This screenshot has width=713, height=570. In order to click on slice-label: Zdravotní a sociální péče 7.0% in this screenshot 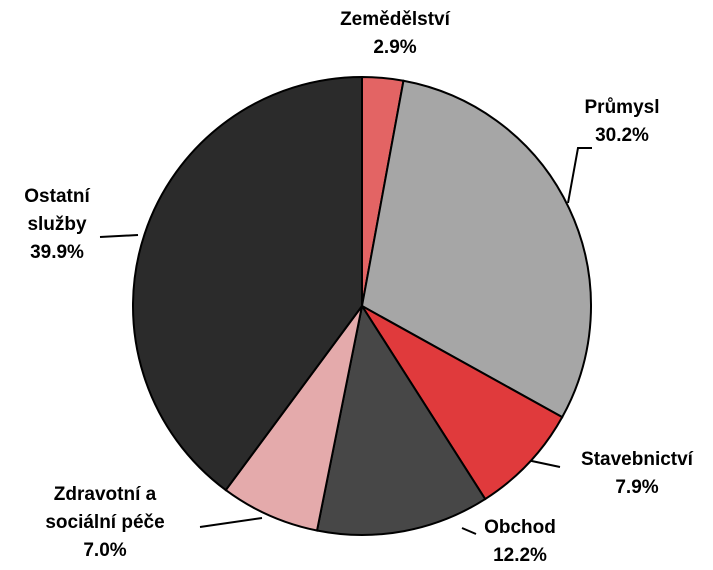, I will do `click(105, 523)`.